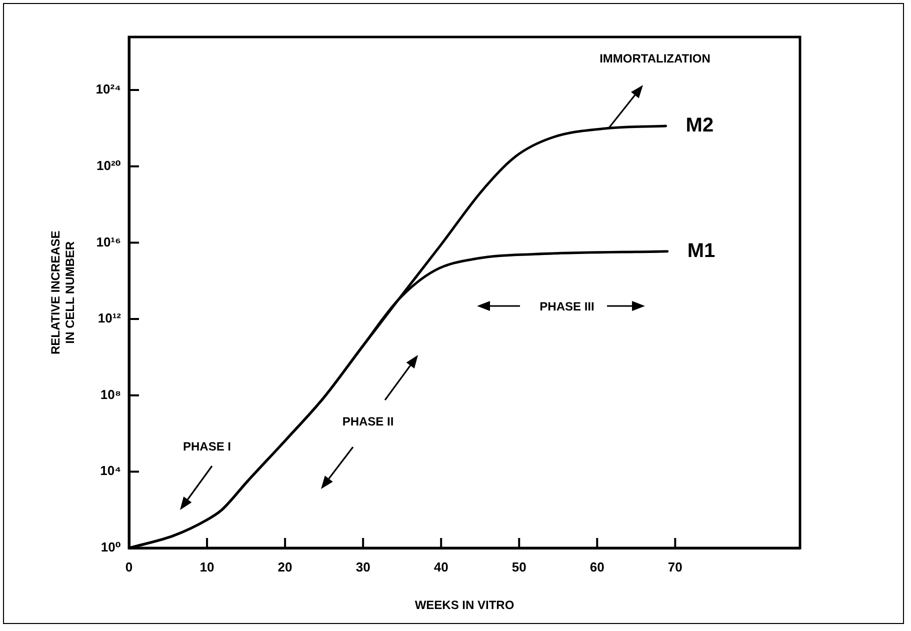 This screenshot has width=911, height=631. What do you see at coordinates (110, 318) in the screenshot?
I see `y-tick-label: 10¹²` at bounding box center [110, 318].